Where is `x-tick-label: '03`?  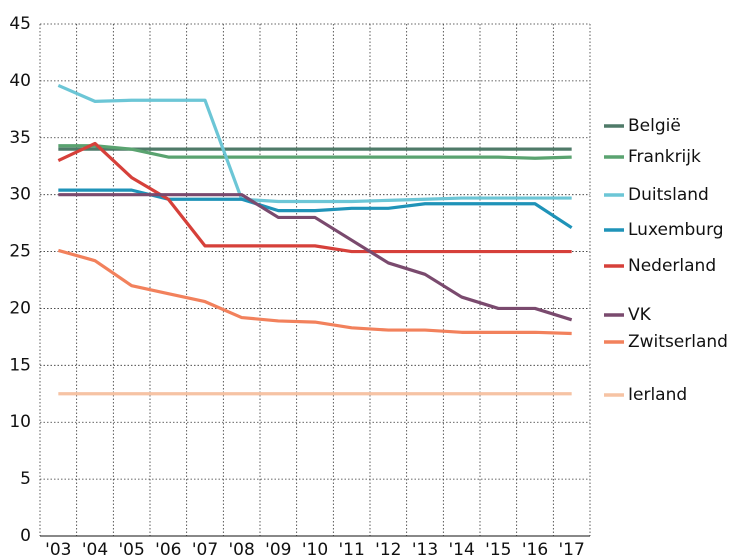 x-tick-label: '03 is located at coordinates (58, 549).